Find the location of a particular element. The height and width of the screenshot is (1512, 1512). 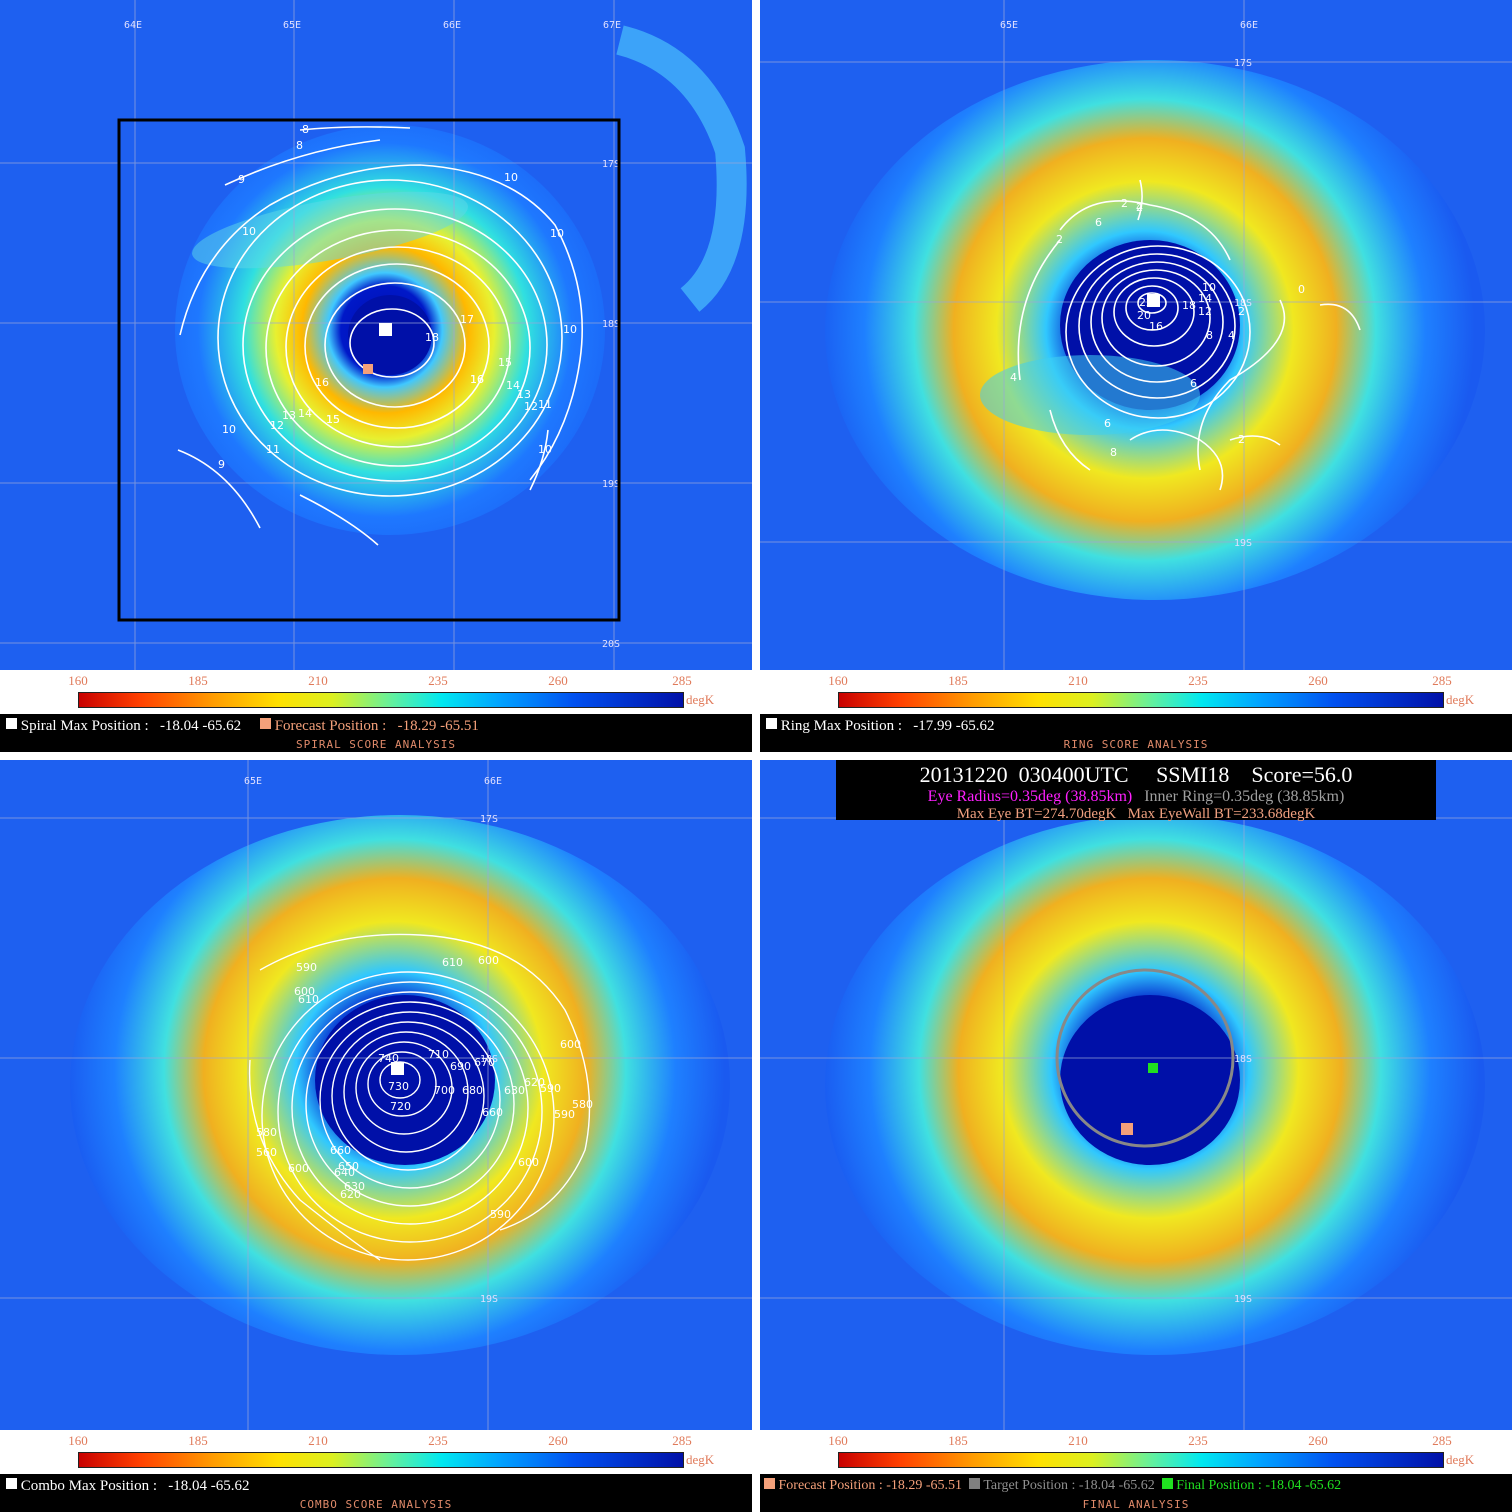

ring-max-marker is located at coordinates (1153, 300).